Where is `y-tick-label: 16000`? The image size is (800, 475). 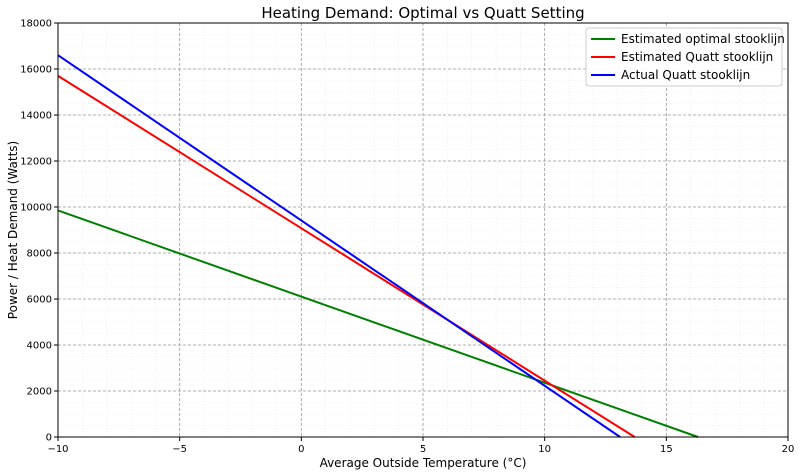
y-tick-label: 16000 is located at coordinates (36, 70).